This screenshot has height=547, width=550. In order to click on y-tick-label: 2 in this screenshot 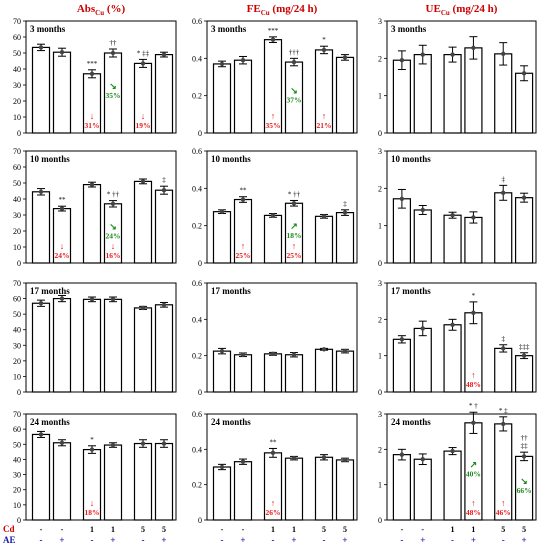, I will do `click(380, 58)`.